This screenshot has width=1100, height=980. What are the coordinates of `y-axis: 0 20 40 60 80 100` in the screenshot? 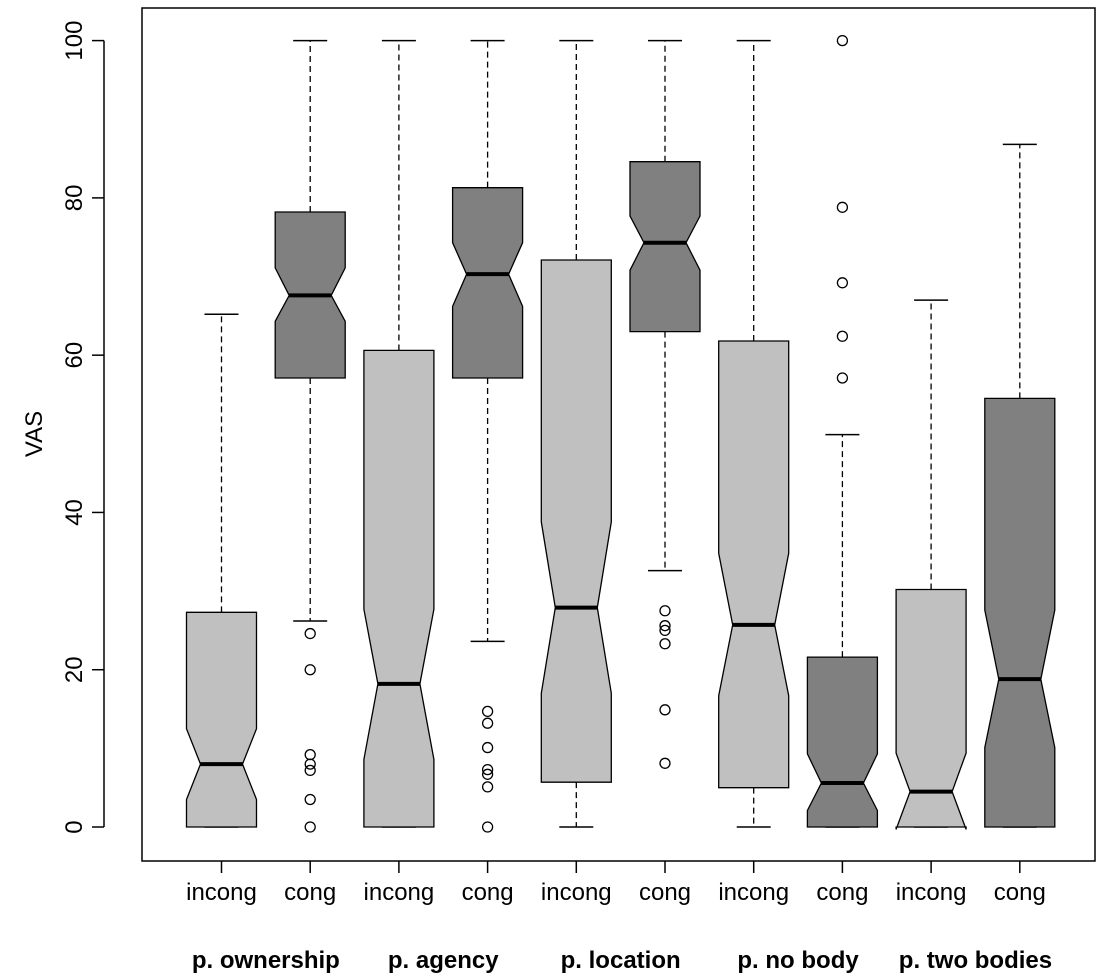 It's located at (82, 427).